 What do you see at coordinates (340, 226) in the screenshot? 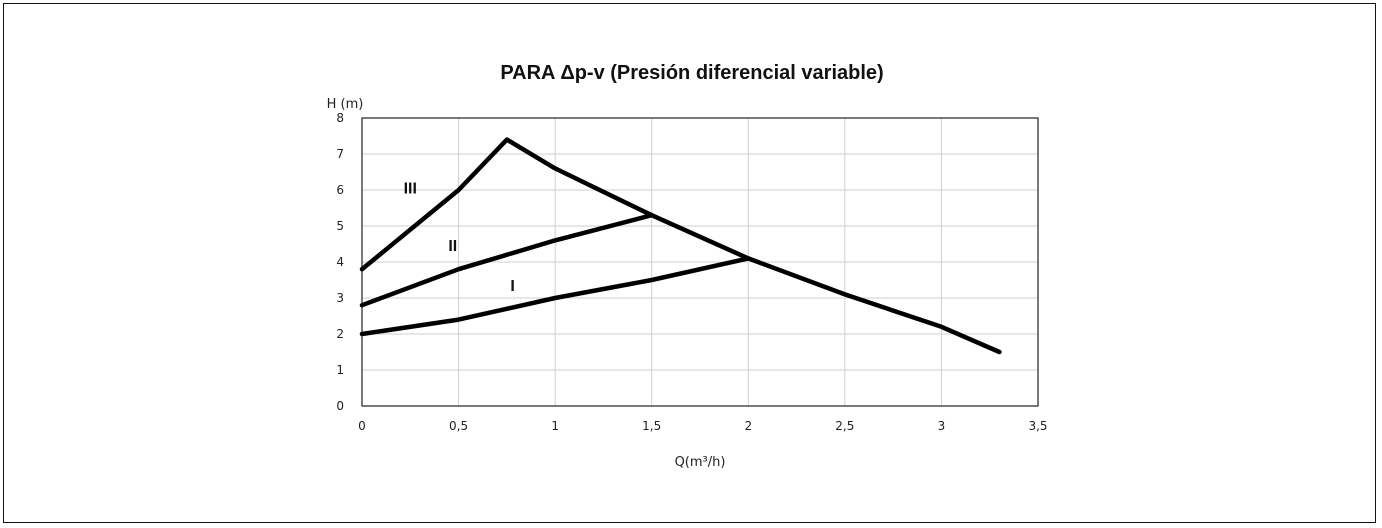
I see `y-tick-label: 5` at bounding box center [340, 226].